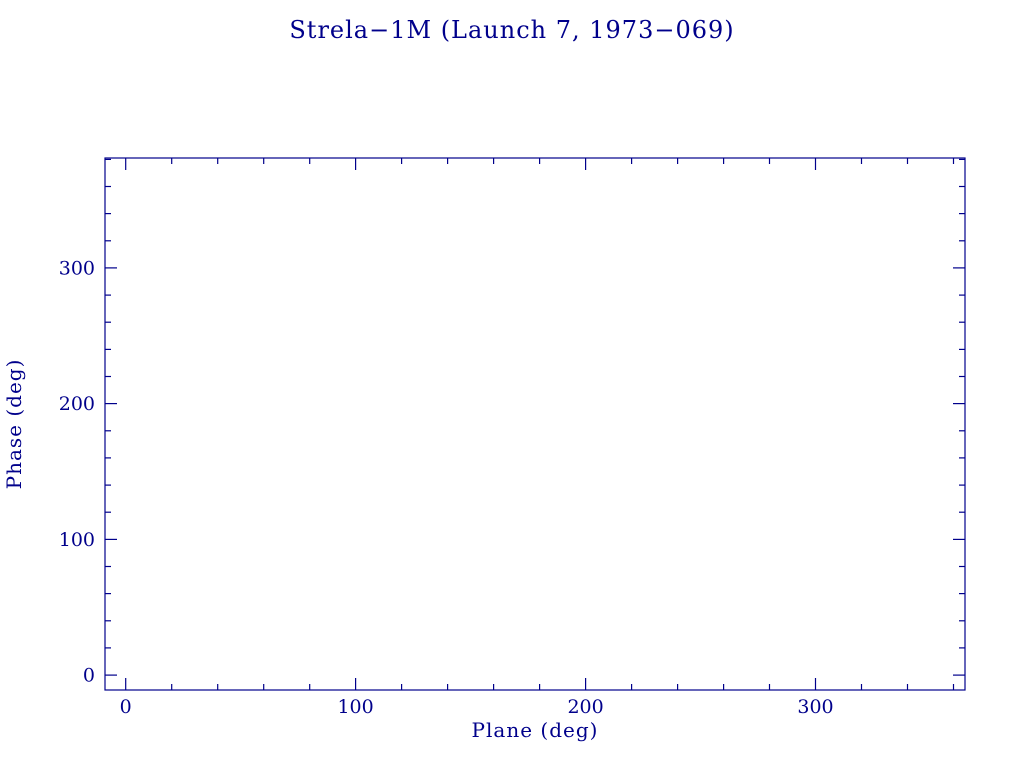  I want to click on y-tick-label: 100, so click(77, 540).